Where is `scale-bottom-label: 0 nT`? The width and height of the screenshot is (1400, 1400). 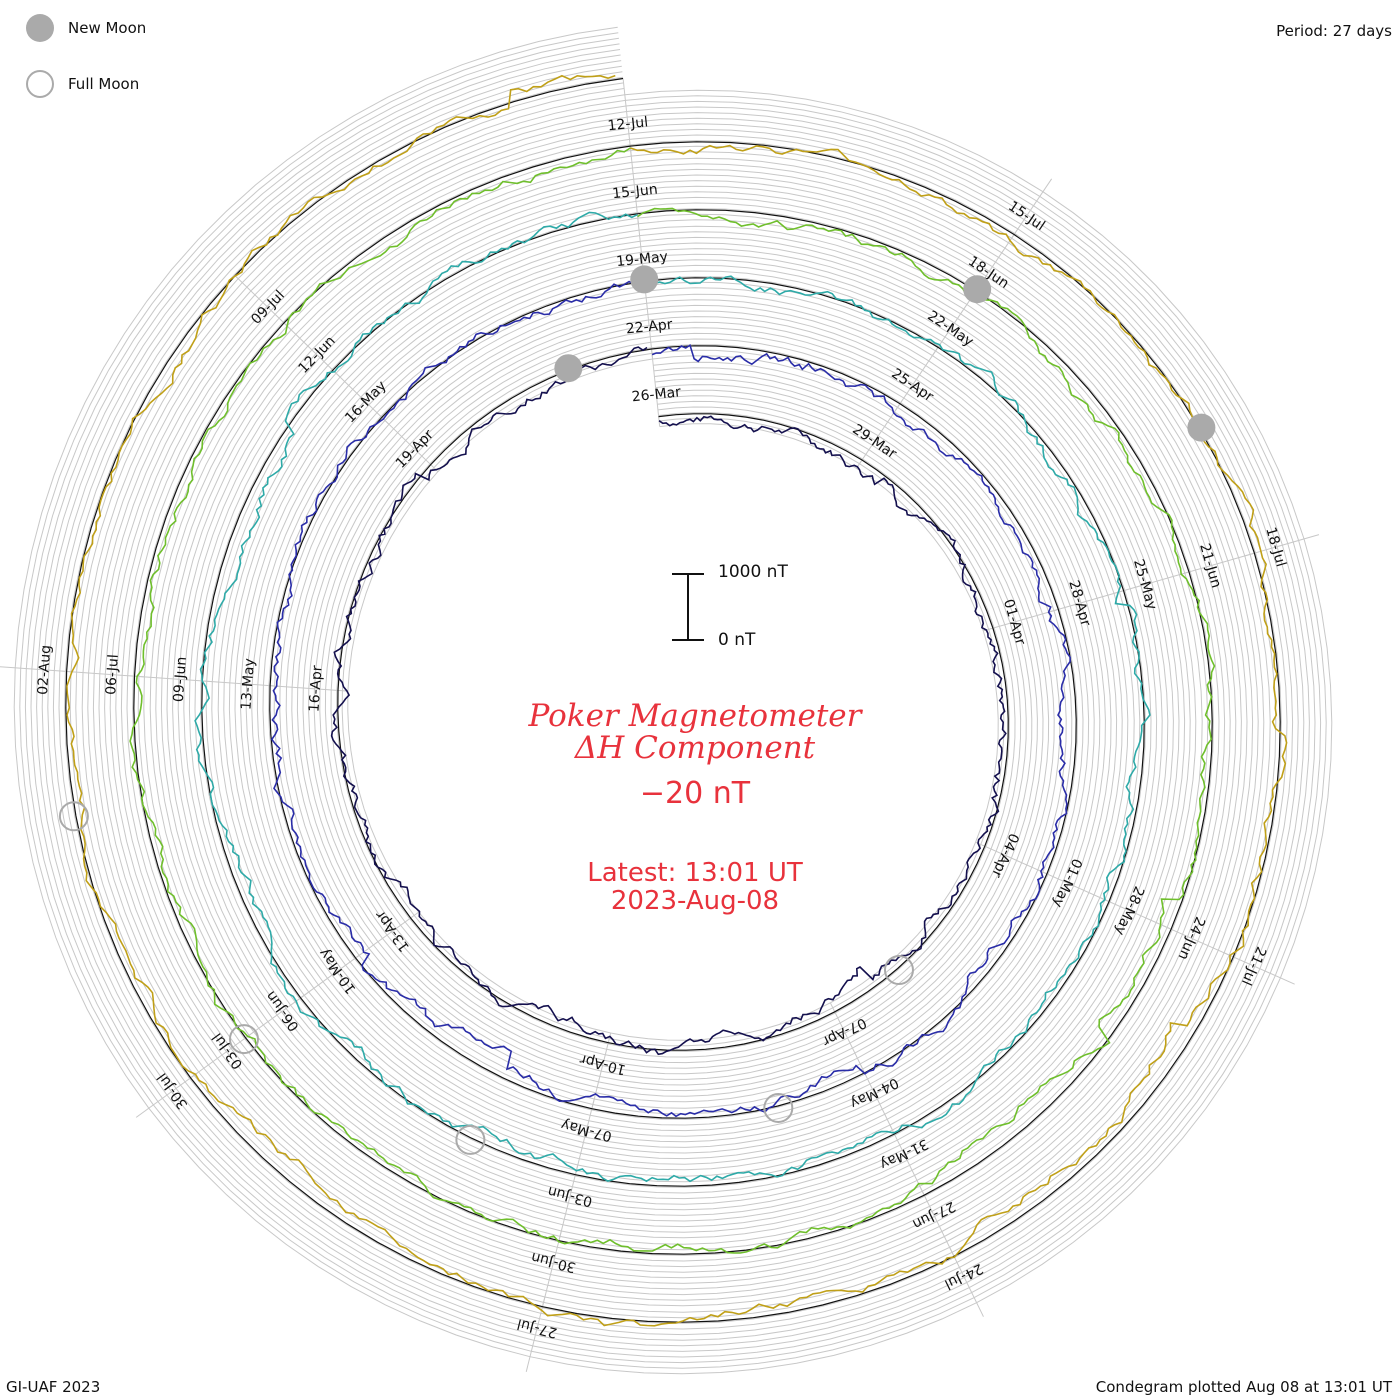 scale-bottom-label: 0 nT is located at coordinates (737, 640).